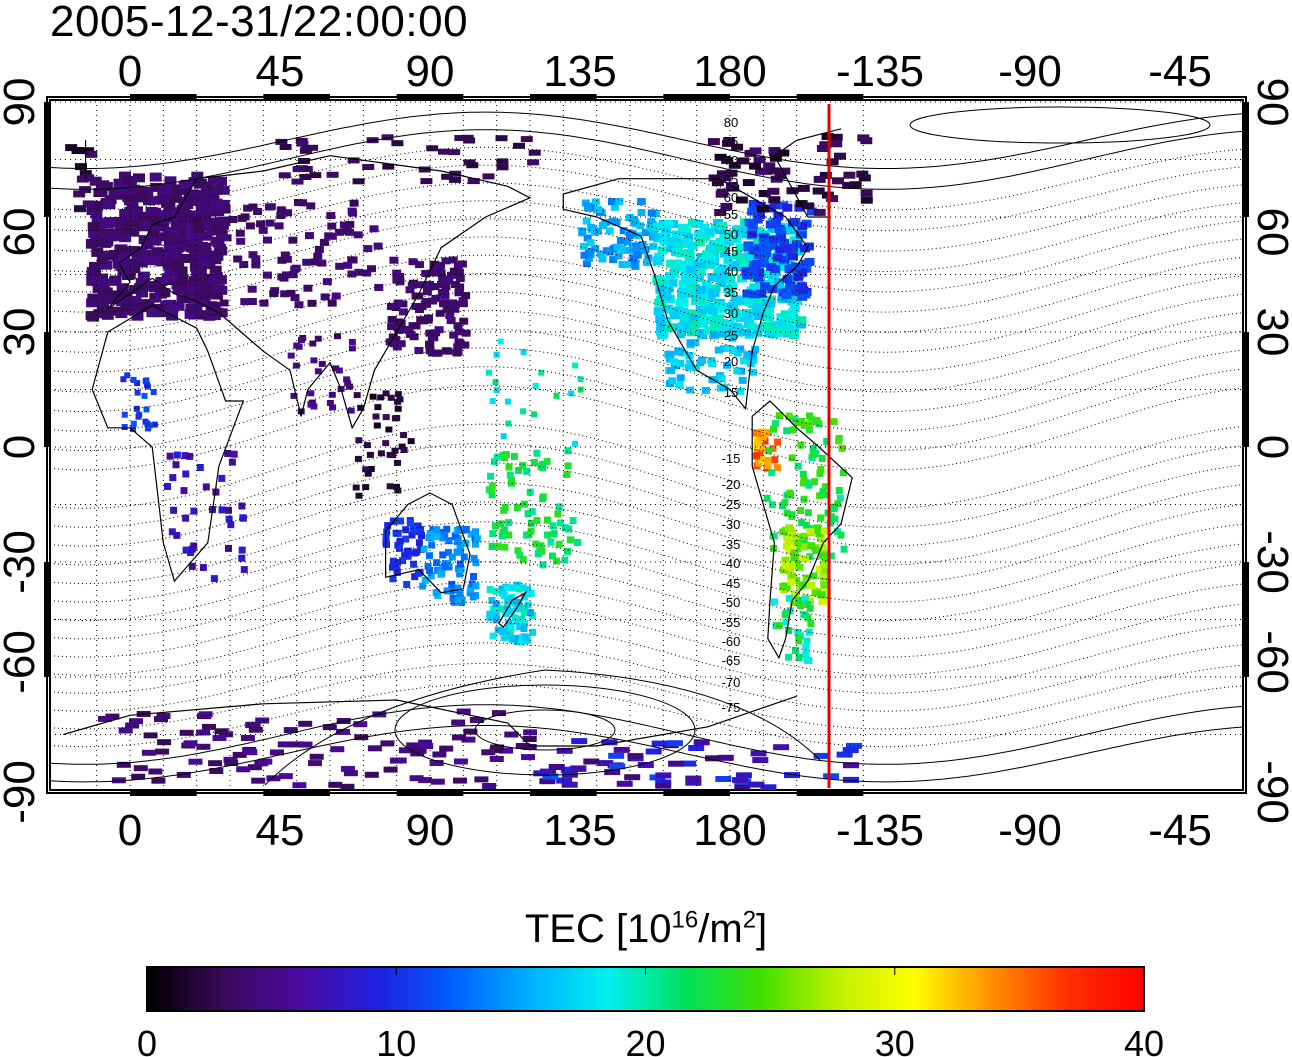  I want to click on lon-tick-top: -90, so click(1030, 71).